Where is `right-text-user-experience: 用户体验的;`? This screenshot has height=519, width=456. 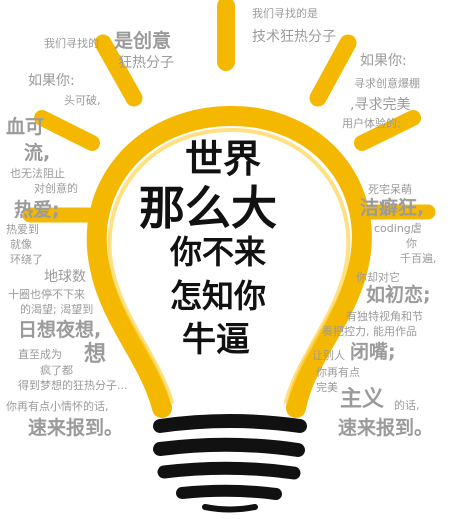
right-text-user-experience: 用户体验的; is located at coordinates (371, 123).